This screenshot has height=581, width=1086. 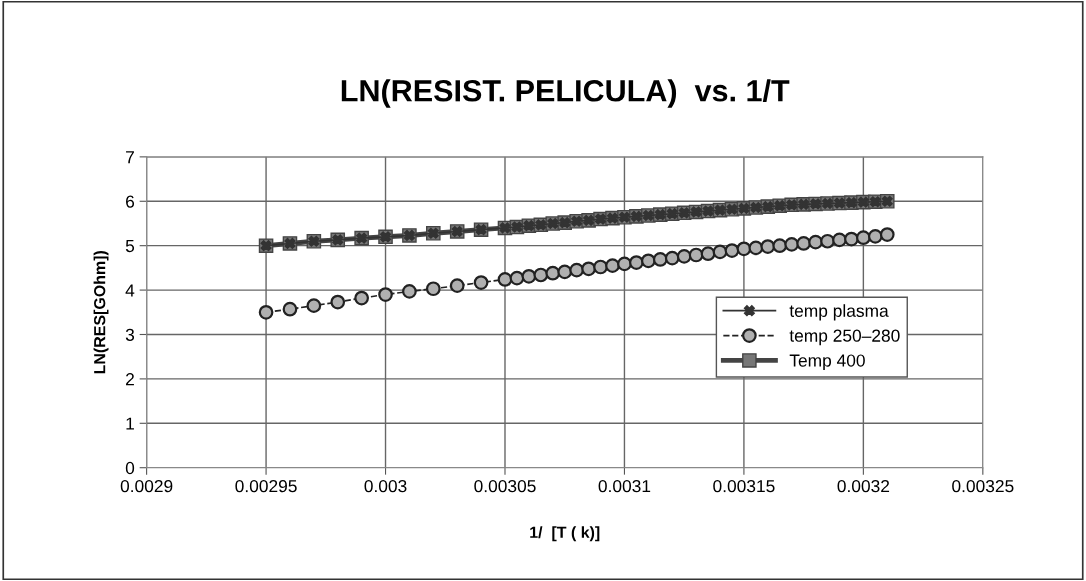 I want to click on legend-label: temp plasma, so click(x=839, y=312).